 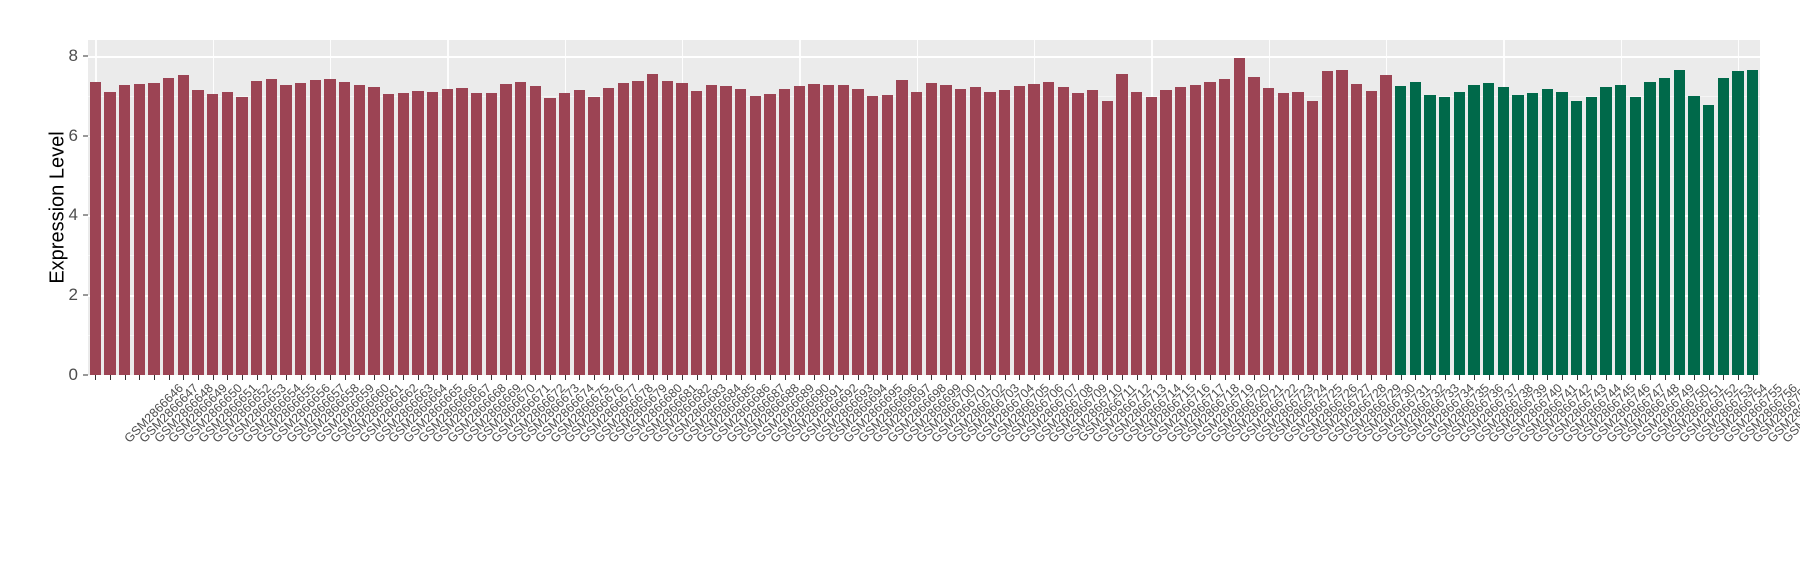 I want to click on y-axis-tick-label: 6, so click(x=73, y=135).